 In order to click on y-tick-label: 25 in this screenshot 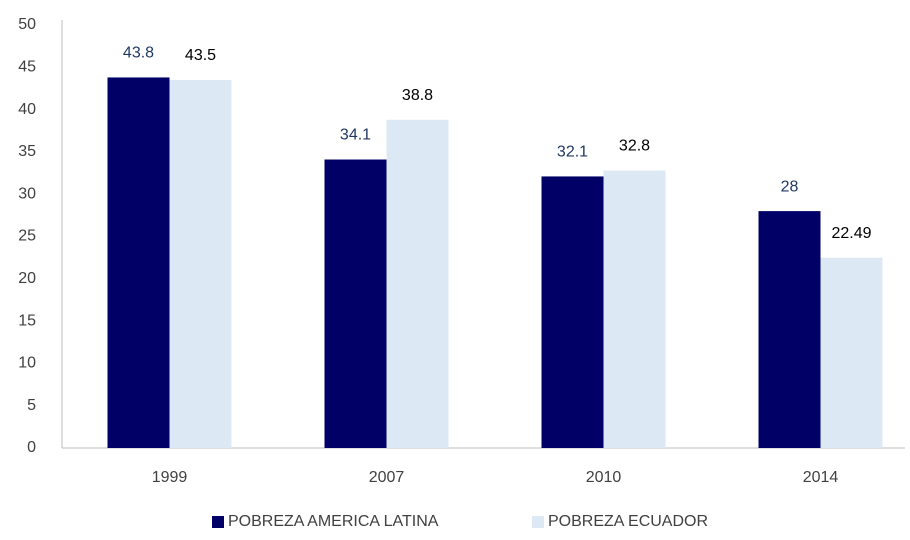, I will do `click(27, 236)`.